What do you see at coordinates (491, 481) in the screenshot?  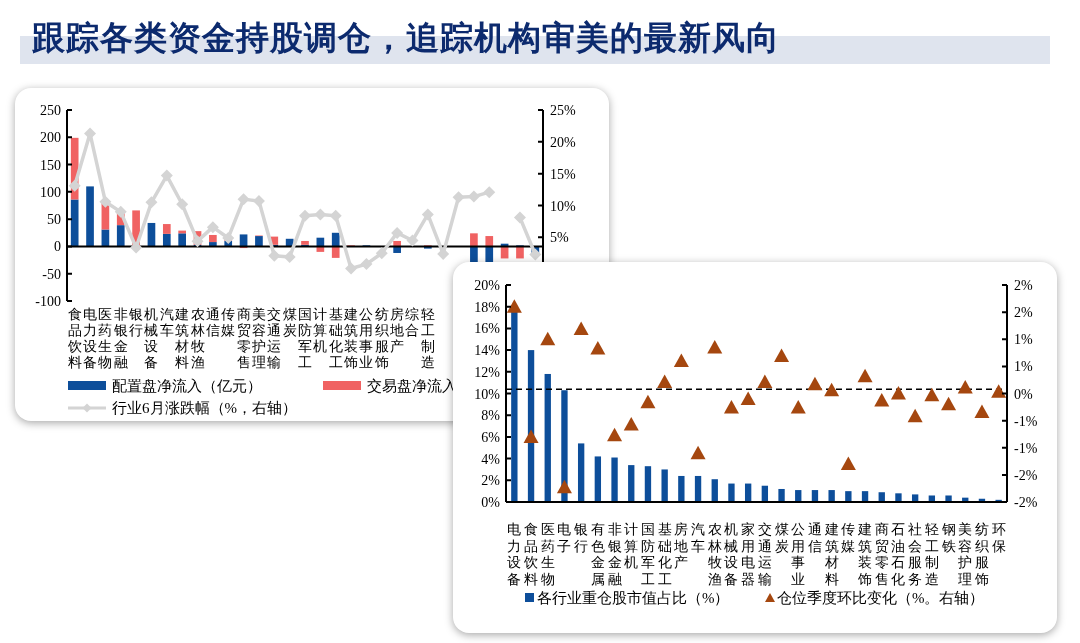 I see `y-tick-label: 2%` at bounding box center [491, 481].